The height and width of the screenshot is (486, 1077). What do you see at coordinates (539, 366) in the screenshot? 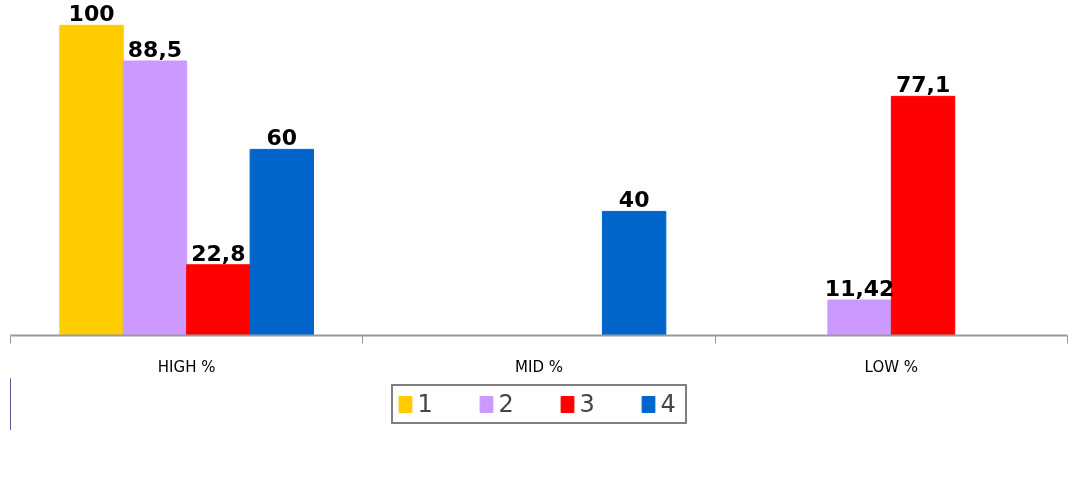
I see `x-tick-label: MID %` at bounding box center [539, 366].